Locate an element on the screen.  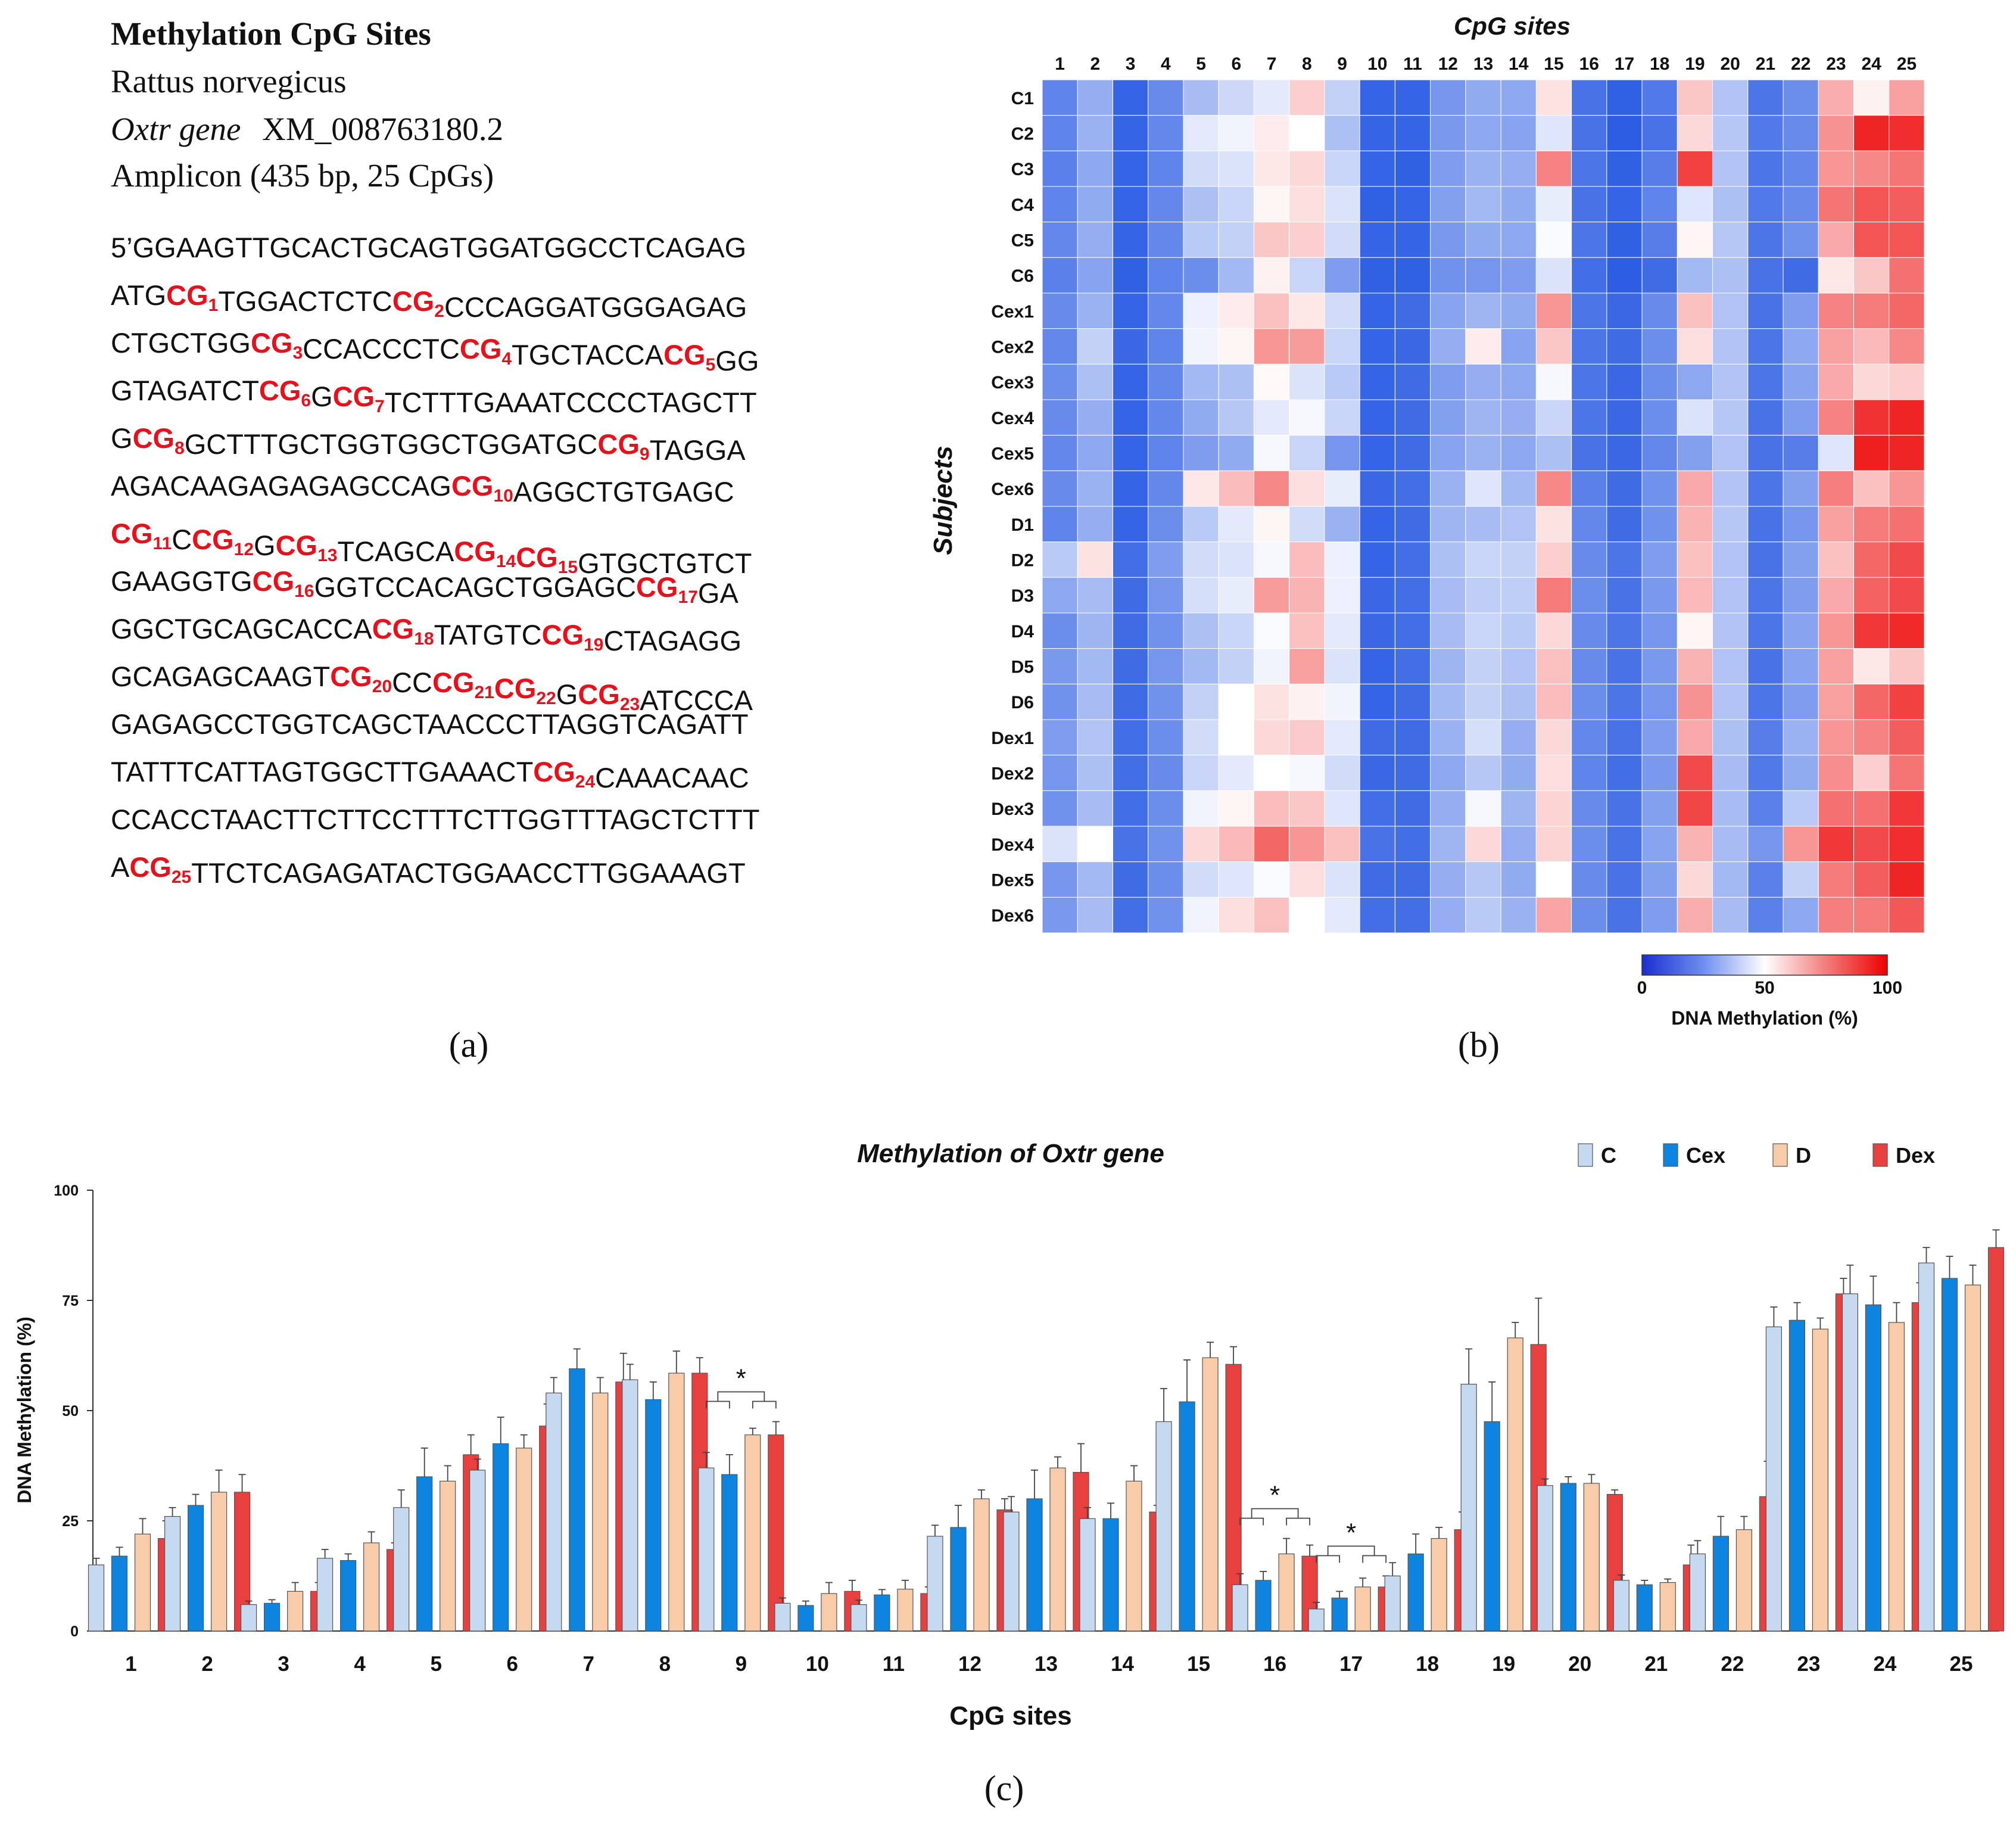
heatmap-col-label: 12 is located at coordinates (1448, 64).